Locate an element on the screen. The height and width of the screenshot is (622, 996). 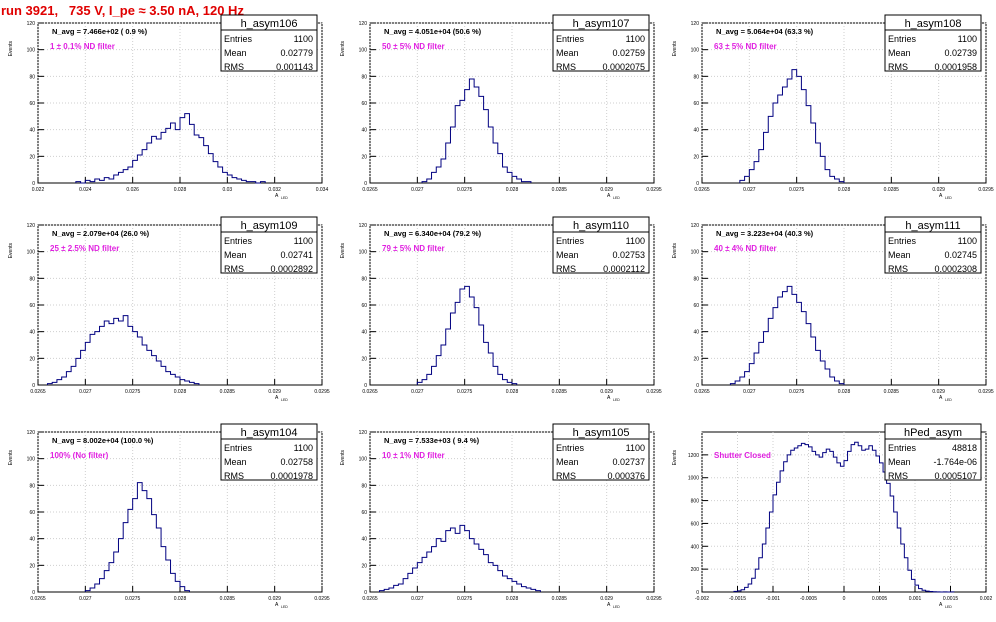
navg-label: N_avg = 5.064e+04 (63.3 %) is located at coordinates (765, 31).